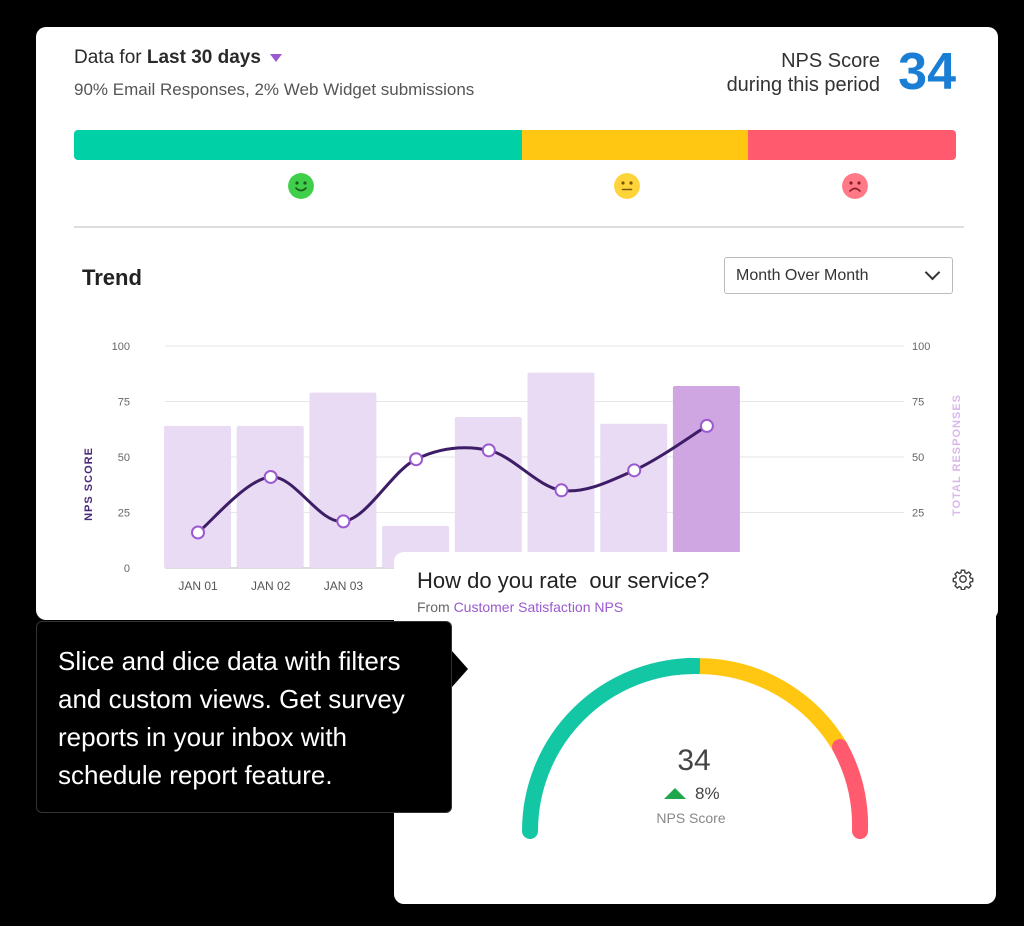 The height and width of the screenshot is (926, 1024). What do you see at coordinates (460, 669) in the screenshot?
I see `tooltip-arrow` at bounding box center [460, 669].